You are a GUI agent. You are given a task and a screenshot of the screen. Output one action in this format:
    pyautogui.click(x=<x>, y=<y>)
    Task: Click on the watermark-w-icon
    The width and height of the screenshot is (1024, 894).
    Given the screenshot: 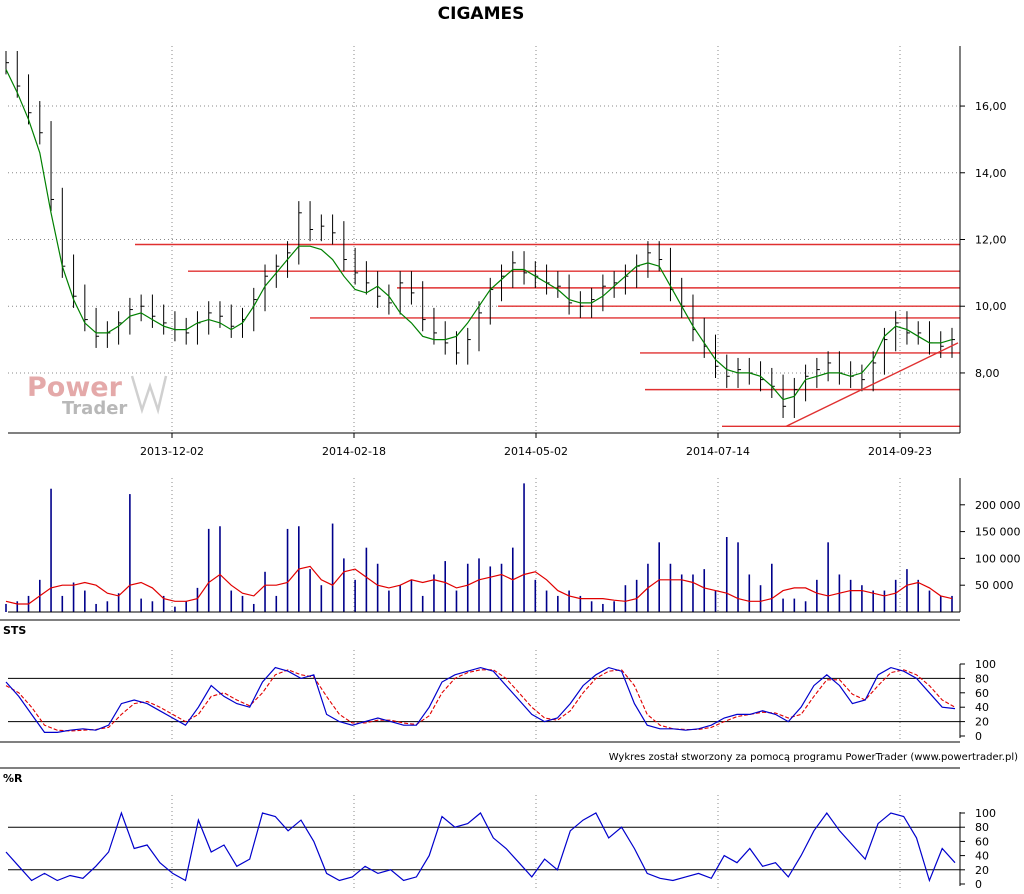 What is the action you would take?
    pyautogui.click(x=149, y=395)
    